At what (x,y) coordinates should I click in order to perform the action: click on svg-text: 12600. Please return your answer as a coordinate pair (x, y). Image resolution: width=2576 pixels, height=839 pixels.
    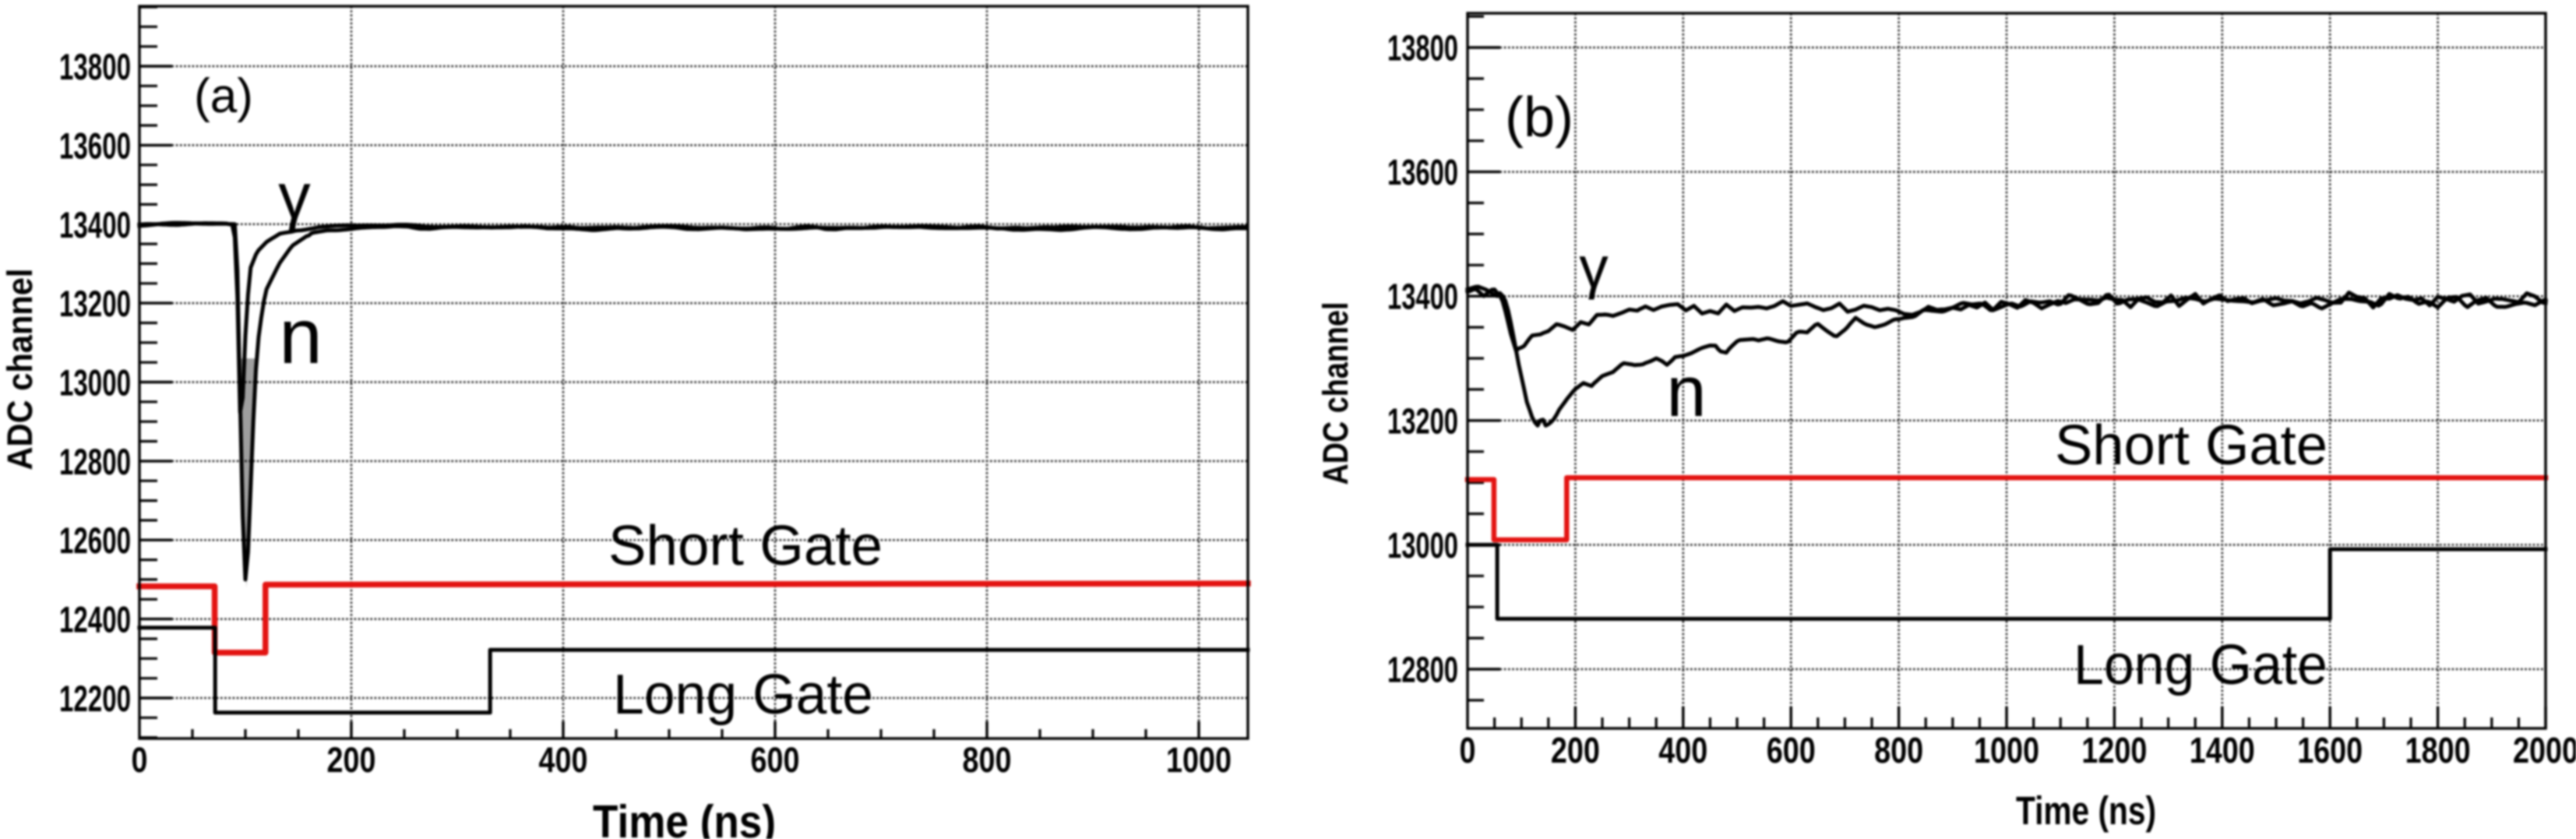
    Looking at the image, I should click on (95, 540).